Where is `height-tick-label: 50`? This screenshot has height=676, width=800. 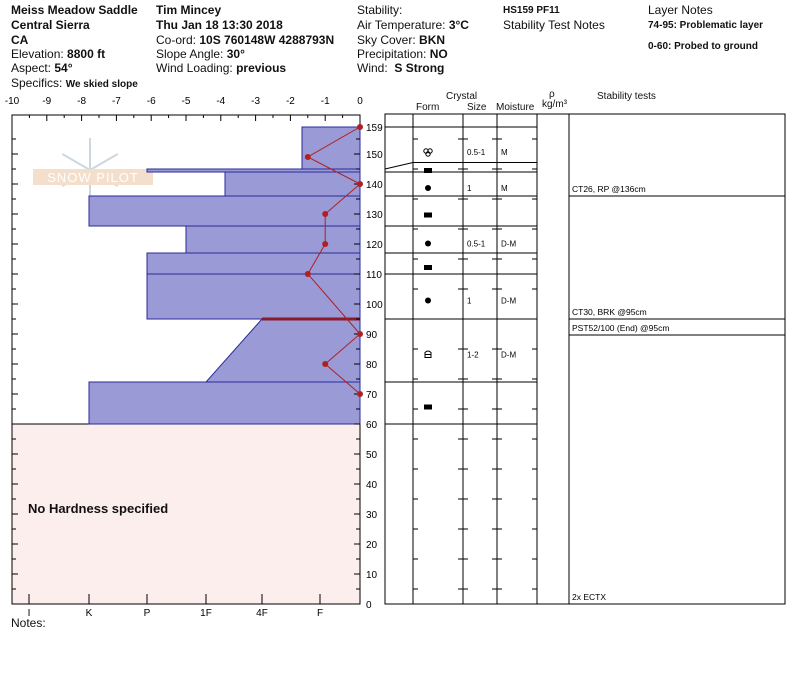 height-tick-label: 50 is located at coordinates (372, 455).